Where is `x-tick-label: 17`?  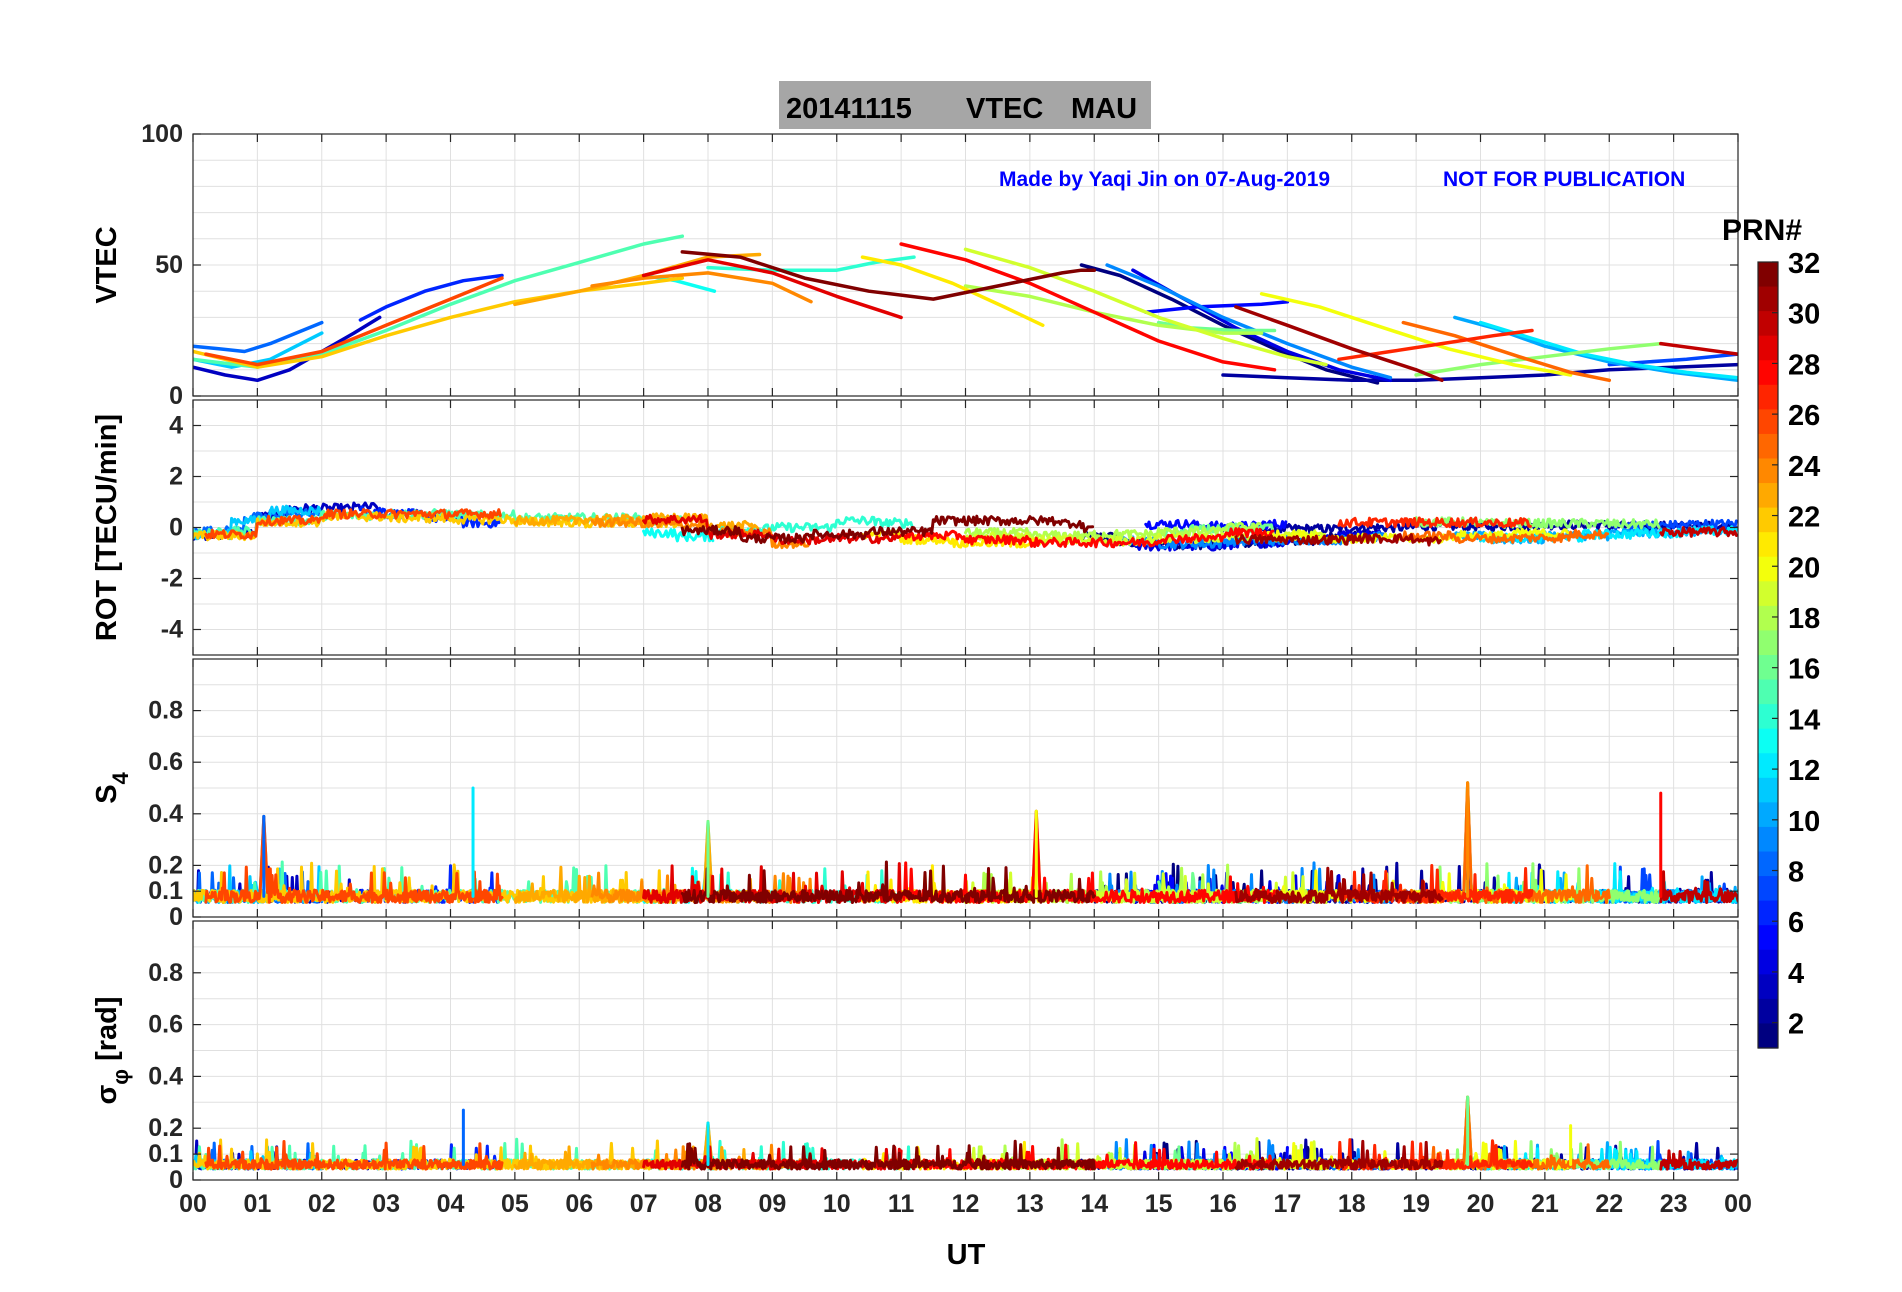 x-tick-label: 17 is located at coordinates (1287, 1204).